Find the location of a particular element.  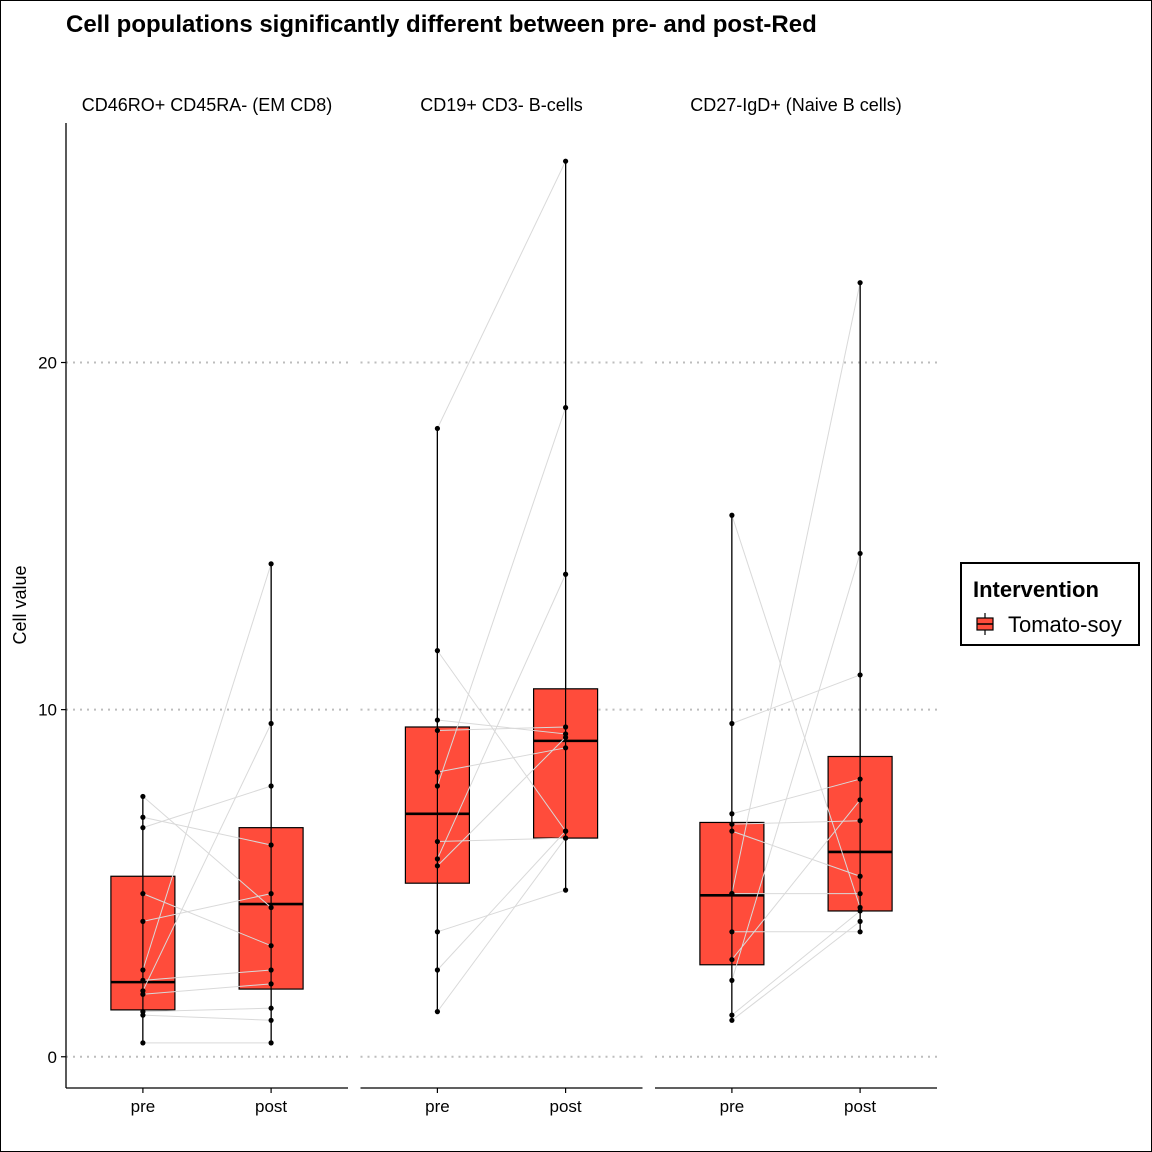

data-point-pre is located at coordinates (437, 1012).